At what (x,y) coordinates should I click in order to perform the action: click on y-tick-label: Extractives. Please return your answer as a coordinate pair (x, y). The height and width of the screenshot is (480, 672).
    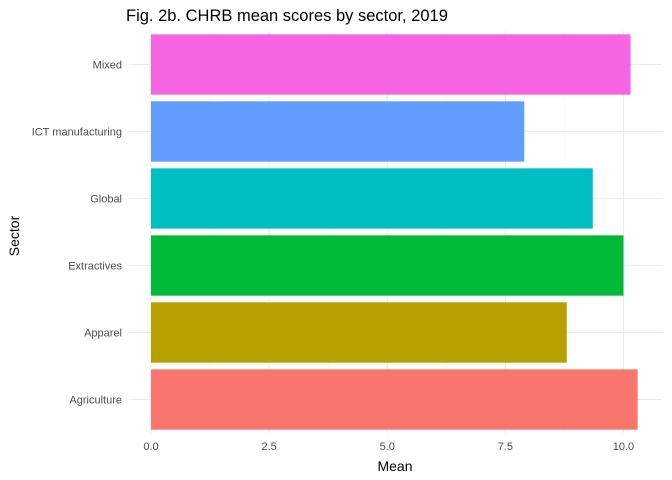
    Looking at the image, I should click on (95, 267).